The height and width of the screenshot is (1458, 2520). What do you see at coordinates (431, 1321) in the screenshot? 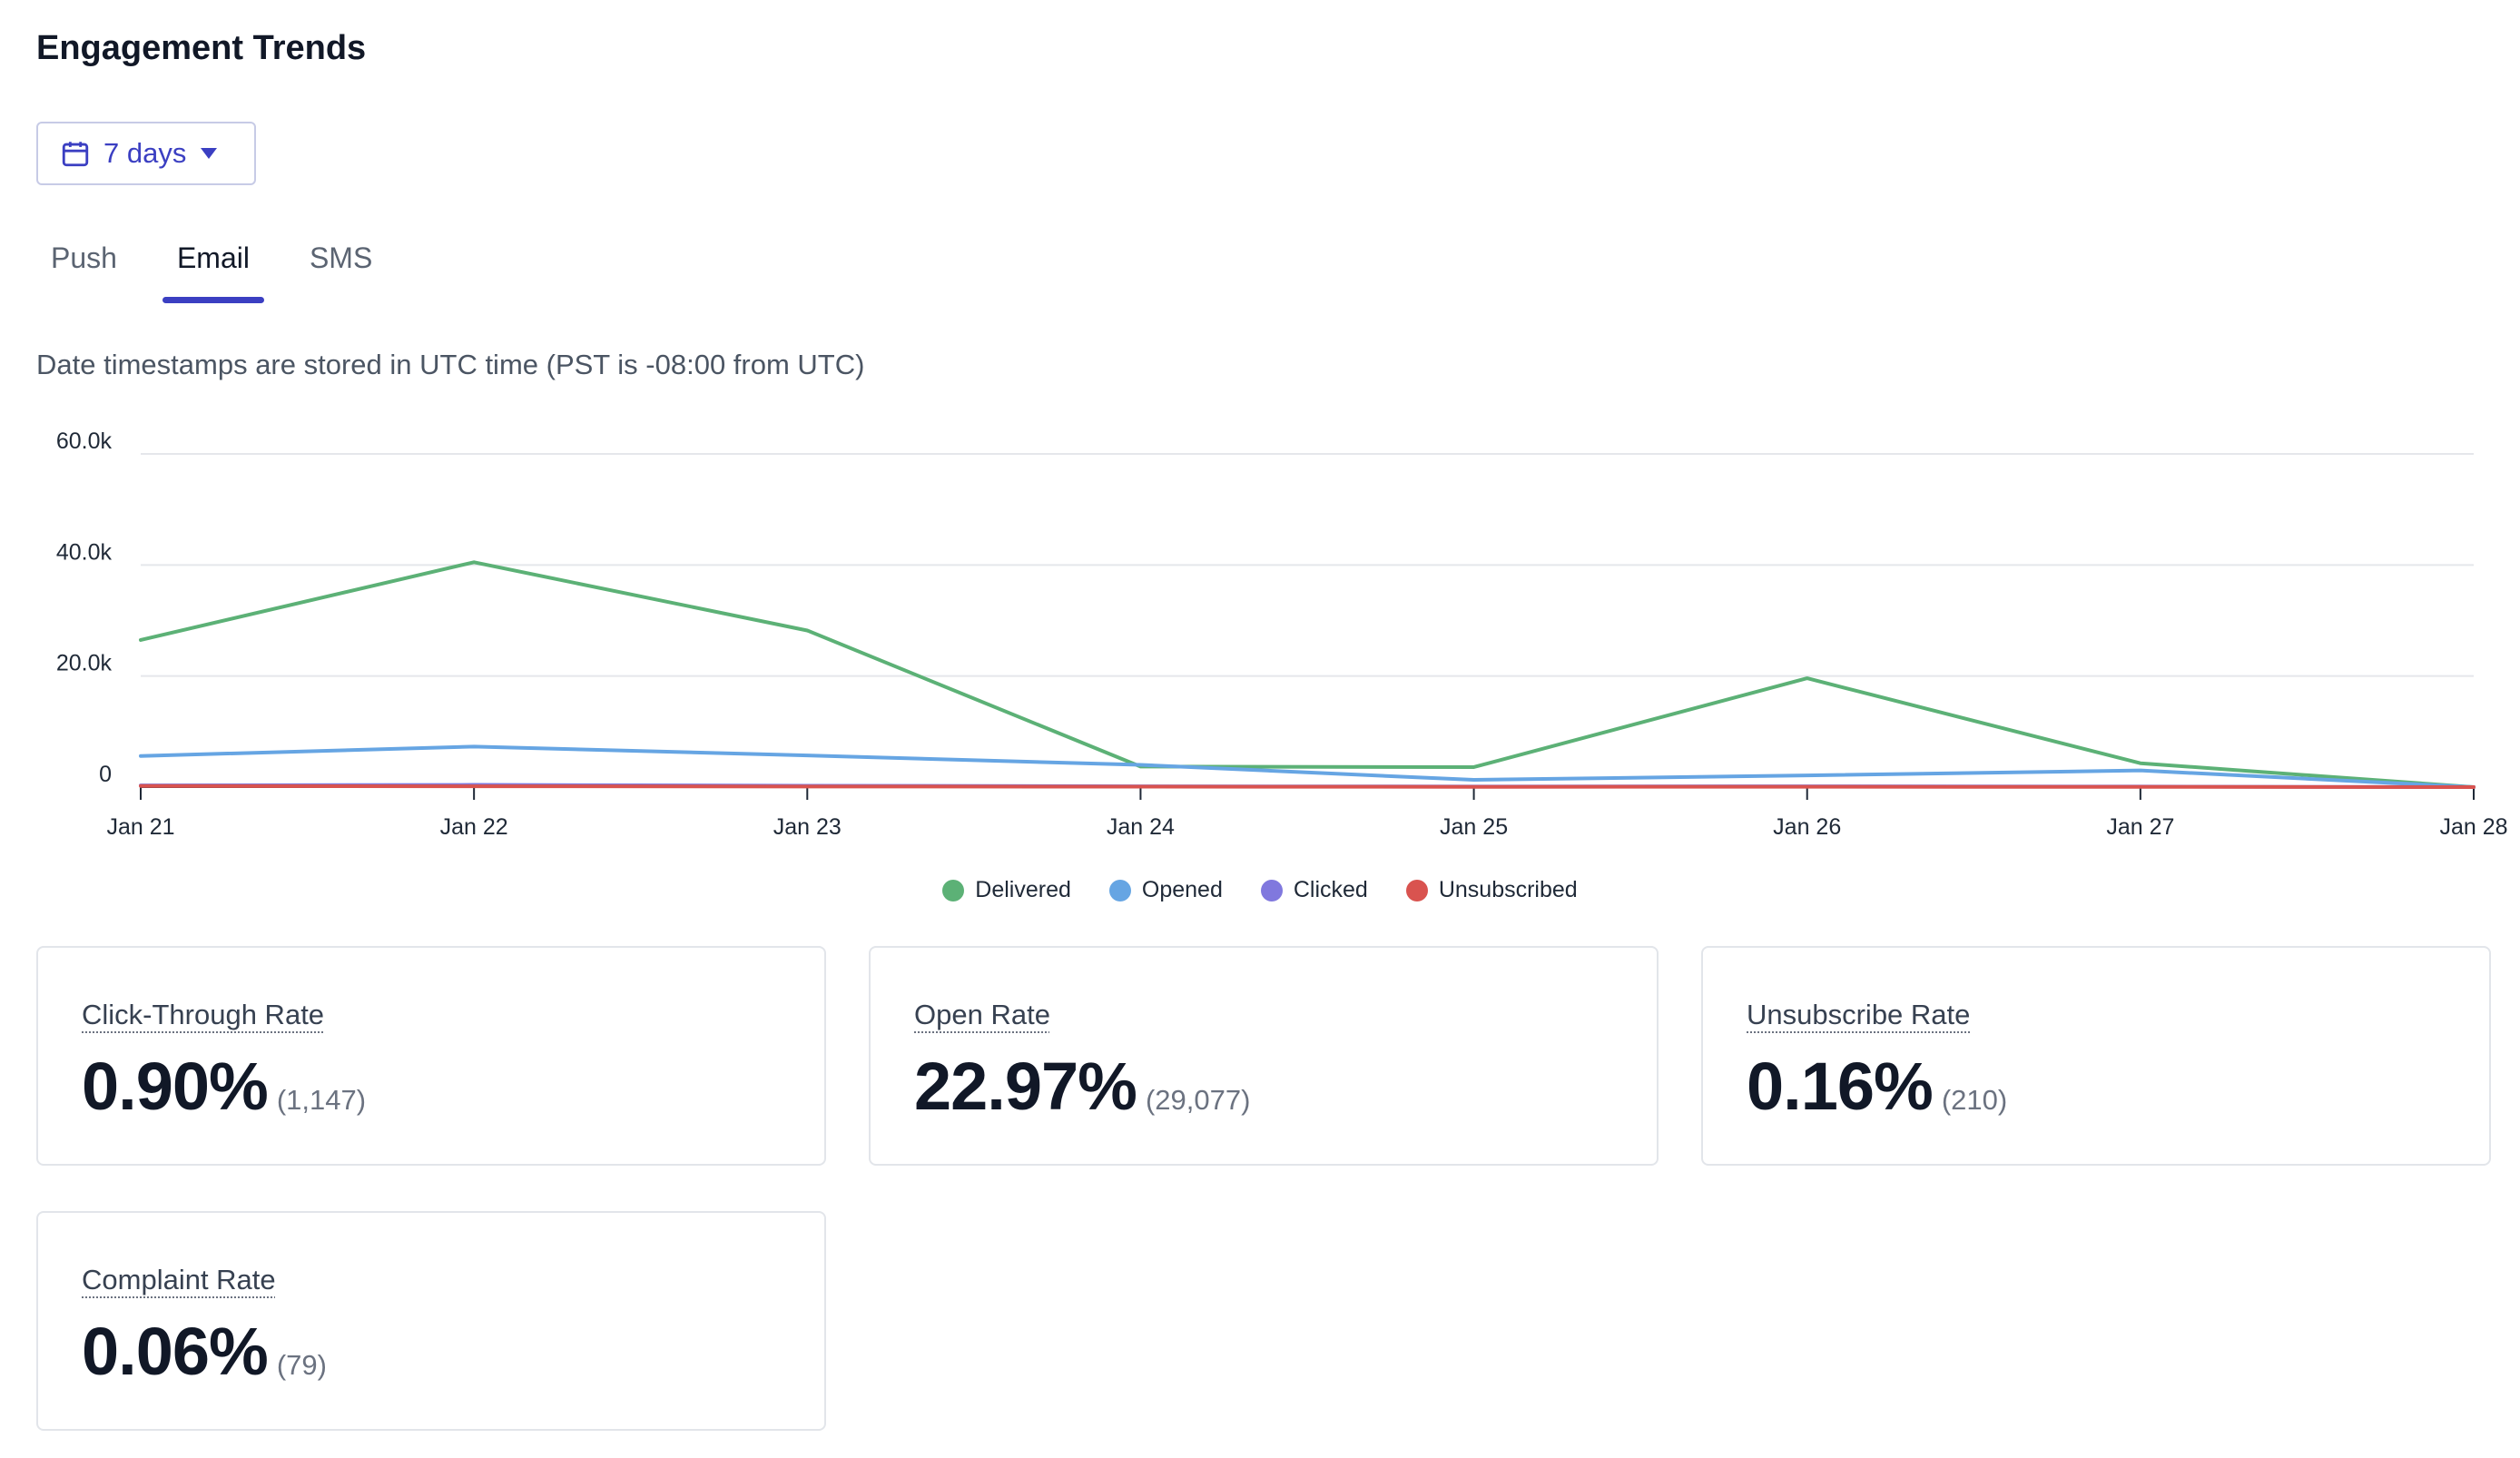
I see `metric-card-complaint-rate: Complaint Rate 0.06% (79)` at bounding box center [431, 1321].